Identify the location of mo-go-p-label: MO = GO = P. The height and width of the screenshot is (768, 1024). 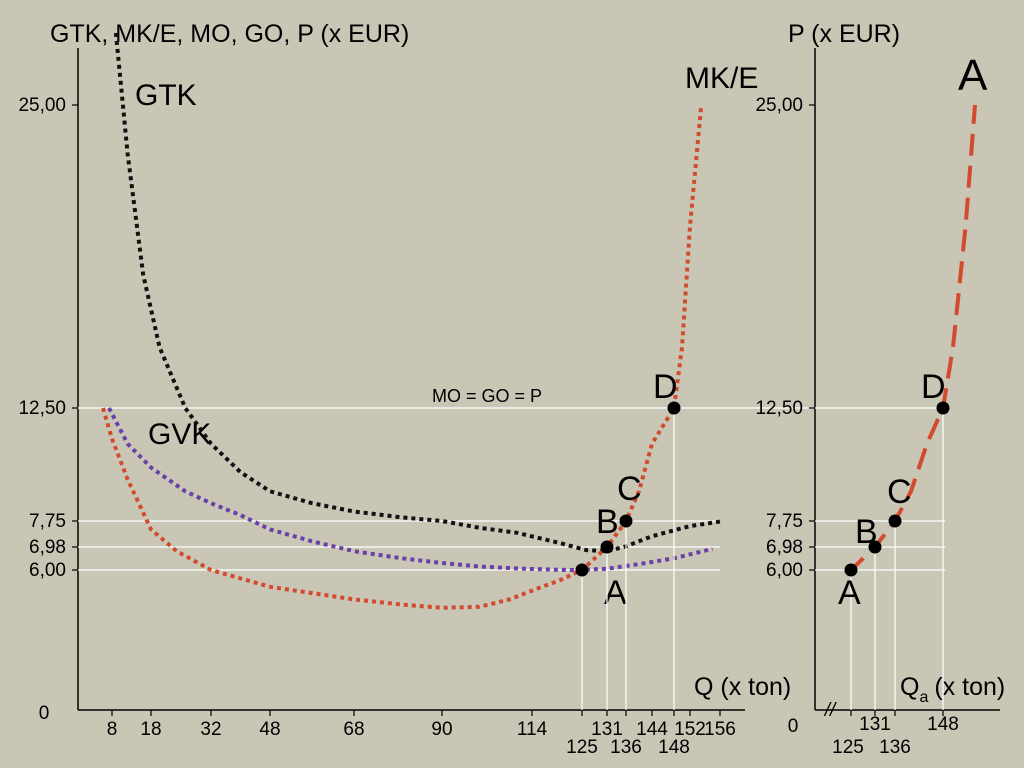
(487, 396).